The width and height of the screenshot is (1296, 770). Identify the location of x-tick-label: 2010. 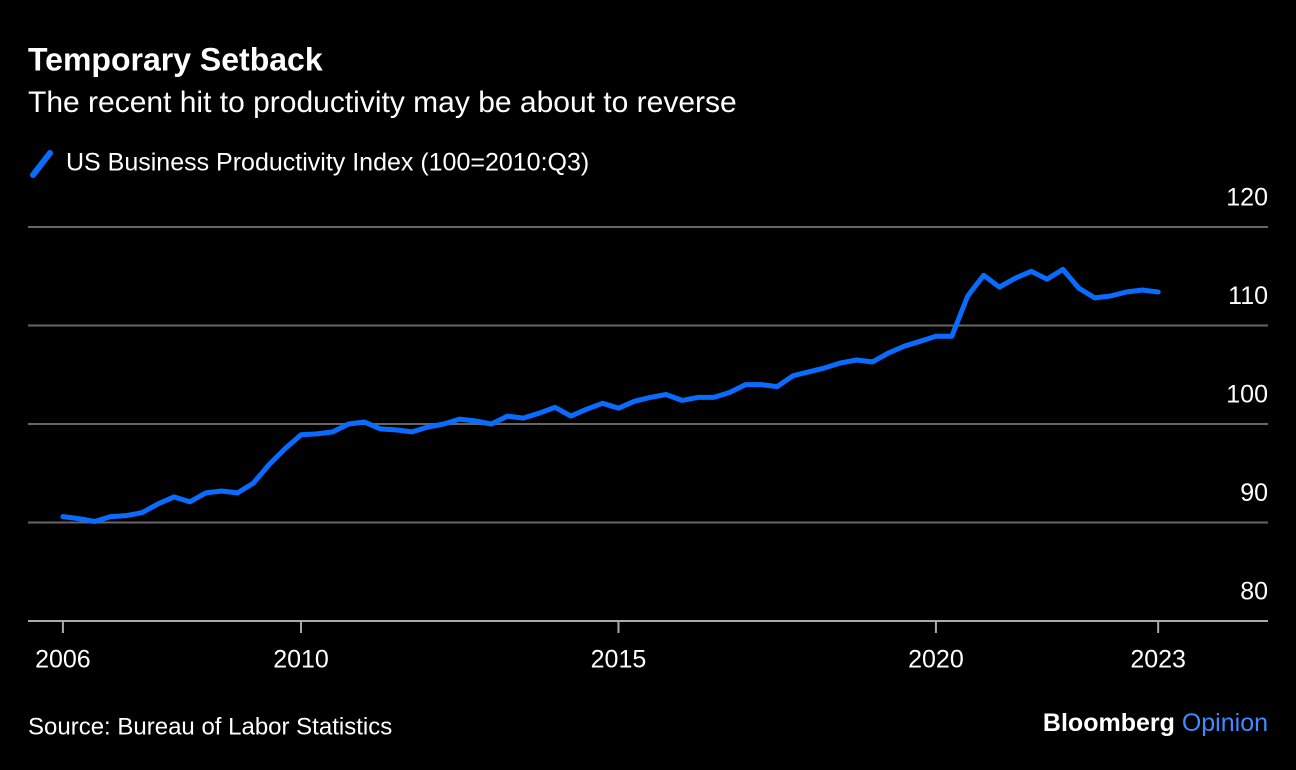
(301, 660).